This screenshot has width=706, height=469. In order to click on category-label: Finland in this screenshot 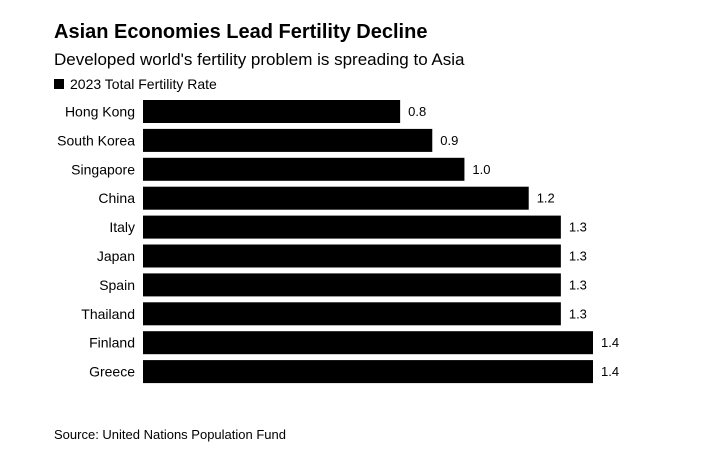, I will do `click(112, 343)`.